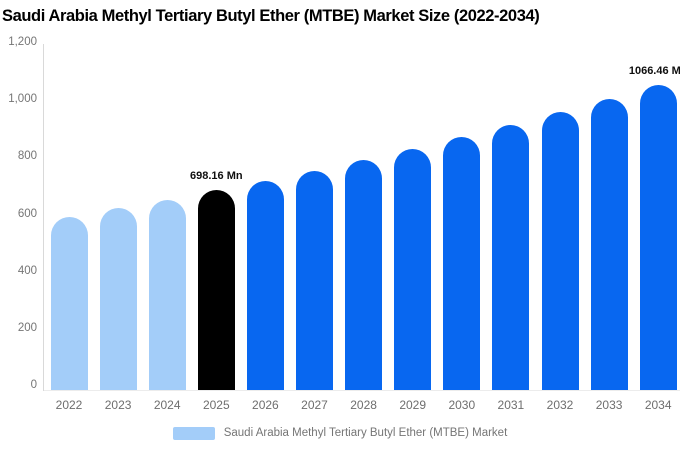  What do you see at coordinates (658, 237) in the screenshot?
I see `bar-2034` at bounding box center [658, 237].